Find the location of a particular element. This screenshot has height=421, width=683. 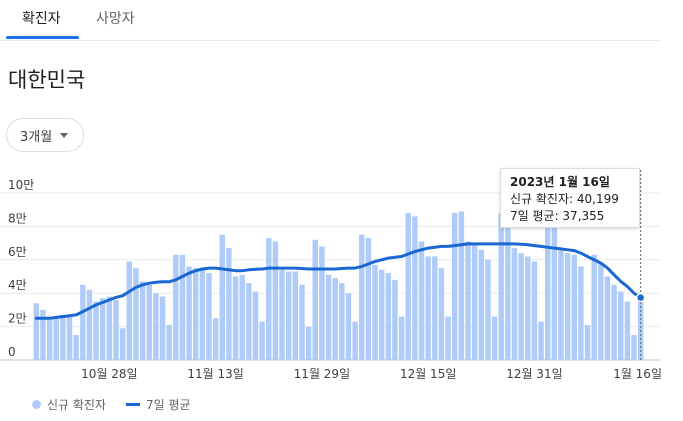

tab-cases: 확진자 is located at coordinates (41, 19).